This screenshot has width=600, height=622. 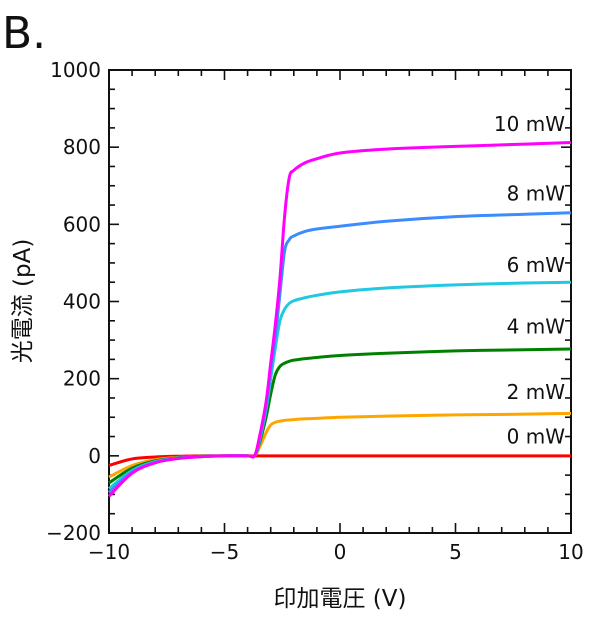 I want to click on x-tick-label: −10, so click(x=109, y=552).